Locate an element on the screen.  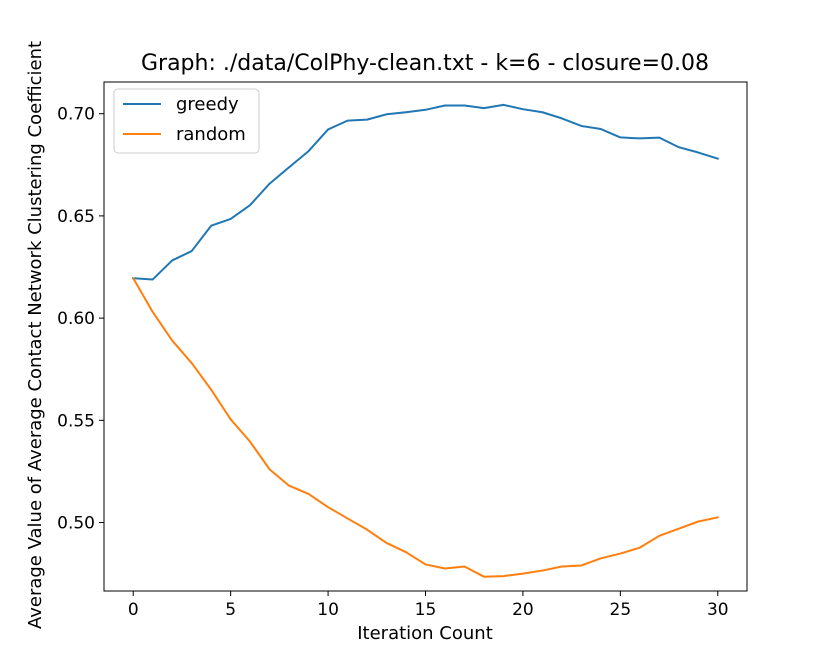
legend: greedy random is located at coordinates (186, 121).